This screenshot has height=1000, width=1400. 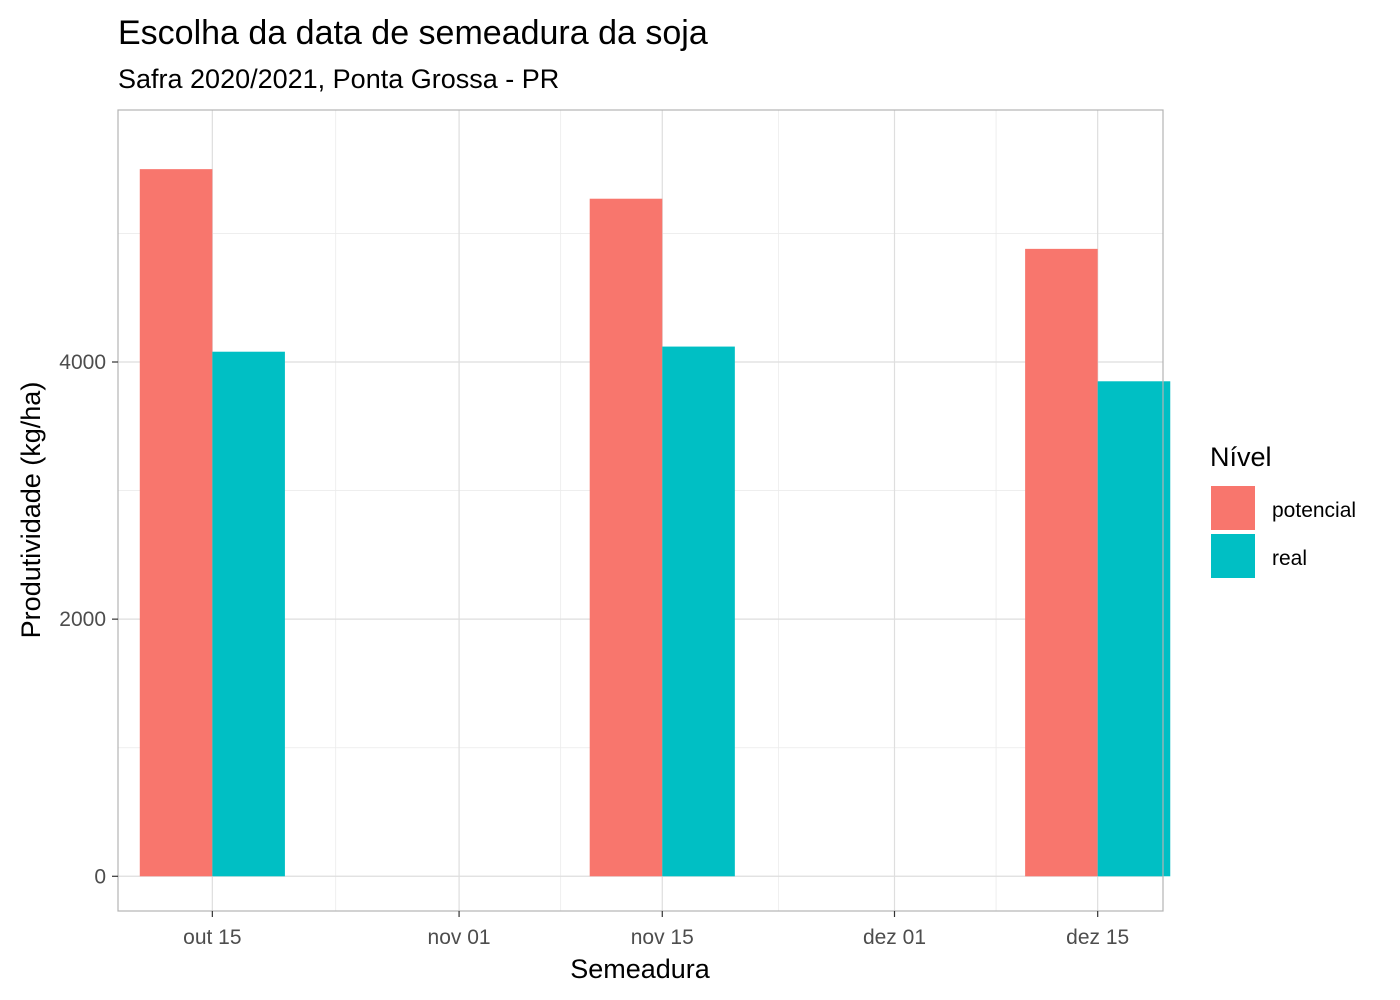 What do you see at coordinates (82, 362) in the screenshot?
I see `y-tick-label: 4000` at bounding box center [82, 362].